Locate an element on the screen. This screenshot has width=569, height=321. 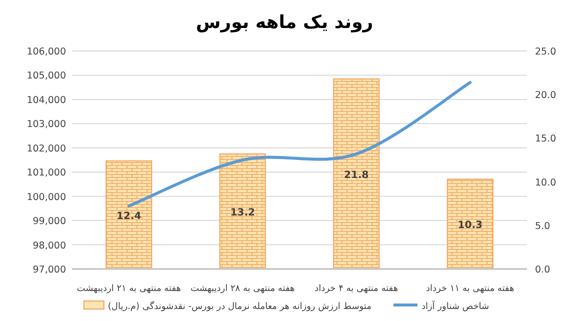
legend-label: شاخص شناور آزاد is located at coordinates (455, 306).